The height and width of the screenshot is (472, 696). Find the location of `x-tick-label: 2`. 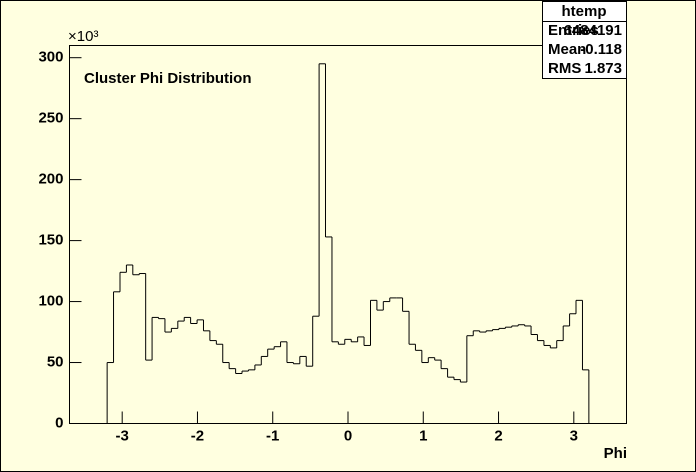

x-tick-label: 2 is located at coordinates (498, 435).